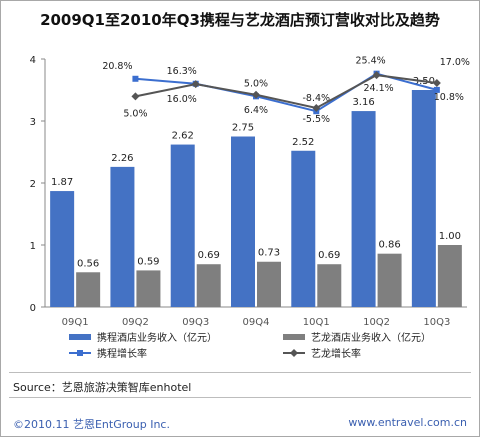  Describe the element at coordinates (33, 122) in the screenshot. I see `y-tick-label: 3` at that location.